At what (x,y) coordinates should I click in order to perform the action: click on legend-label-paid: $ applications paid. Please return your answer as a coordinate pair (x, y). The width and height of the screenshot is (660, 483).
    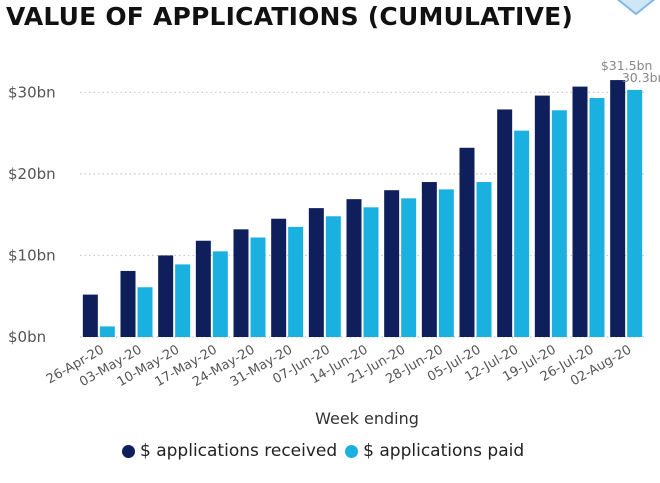
    Looking at the image, I should click on (444, 451).